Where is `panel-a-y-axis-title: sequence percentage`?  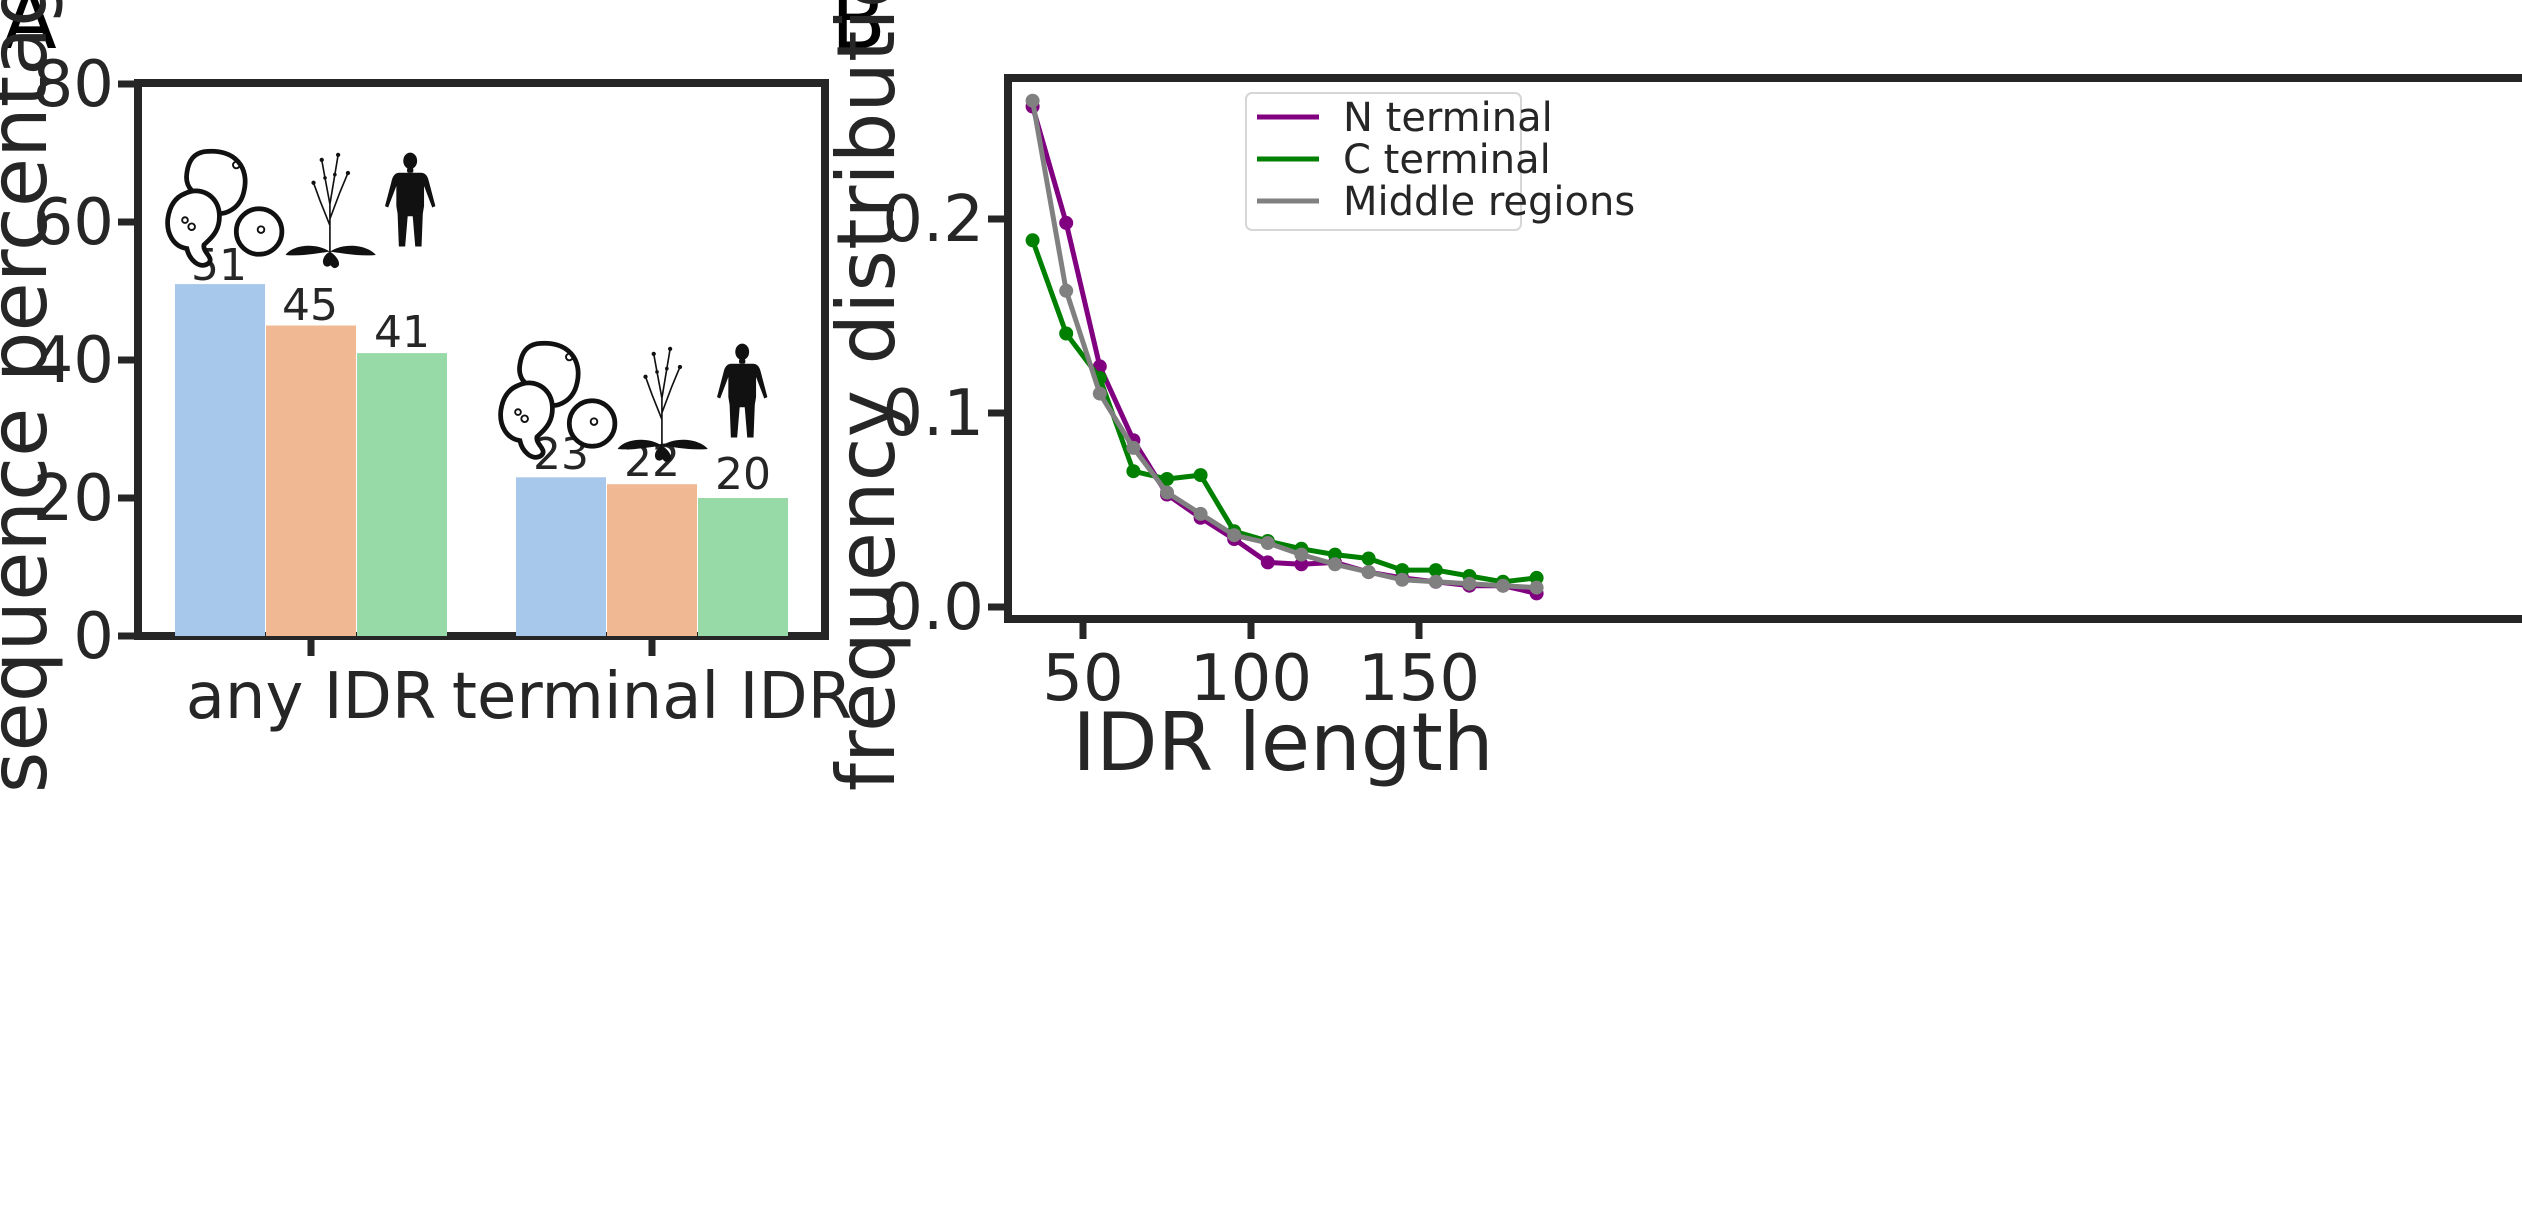 panel-a-y-axis-title: sequence percentage is located at coordinates (32, 396).